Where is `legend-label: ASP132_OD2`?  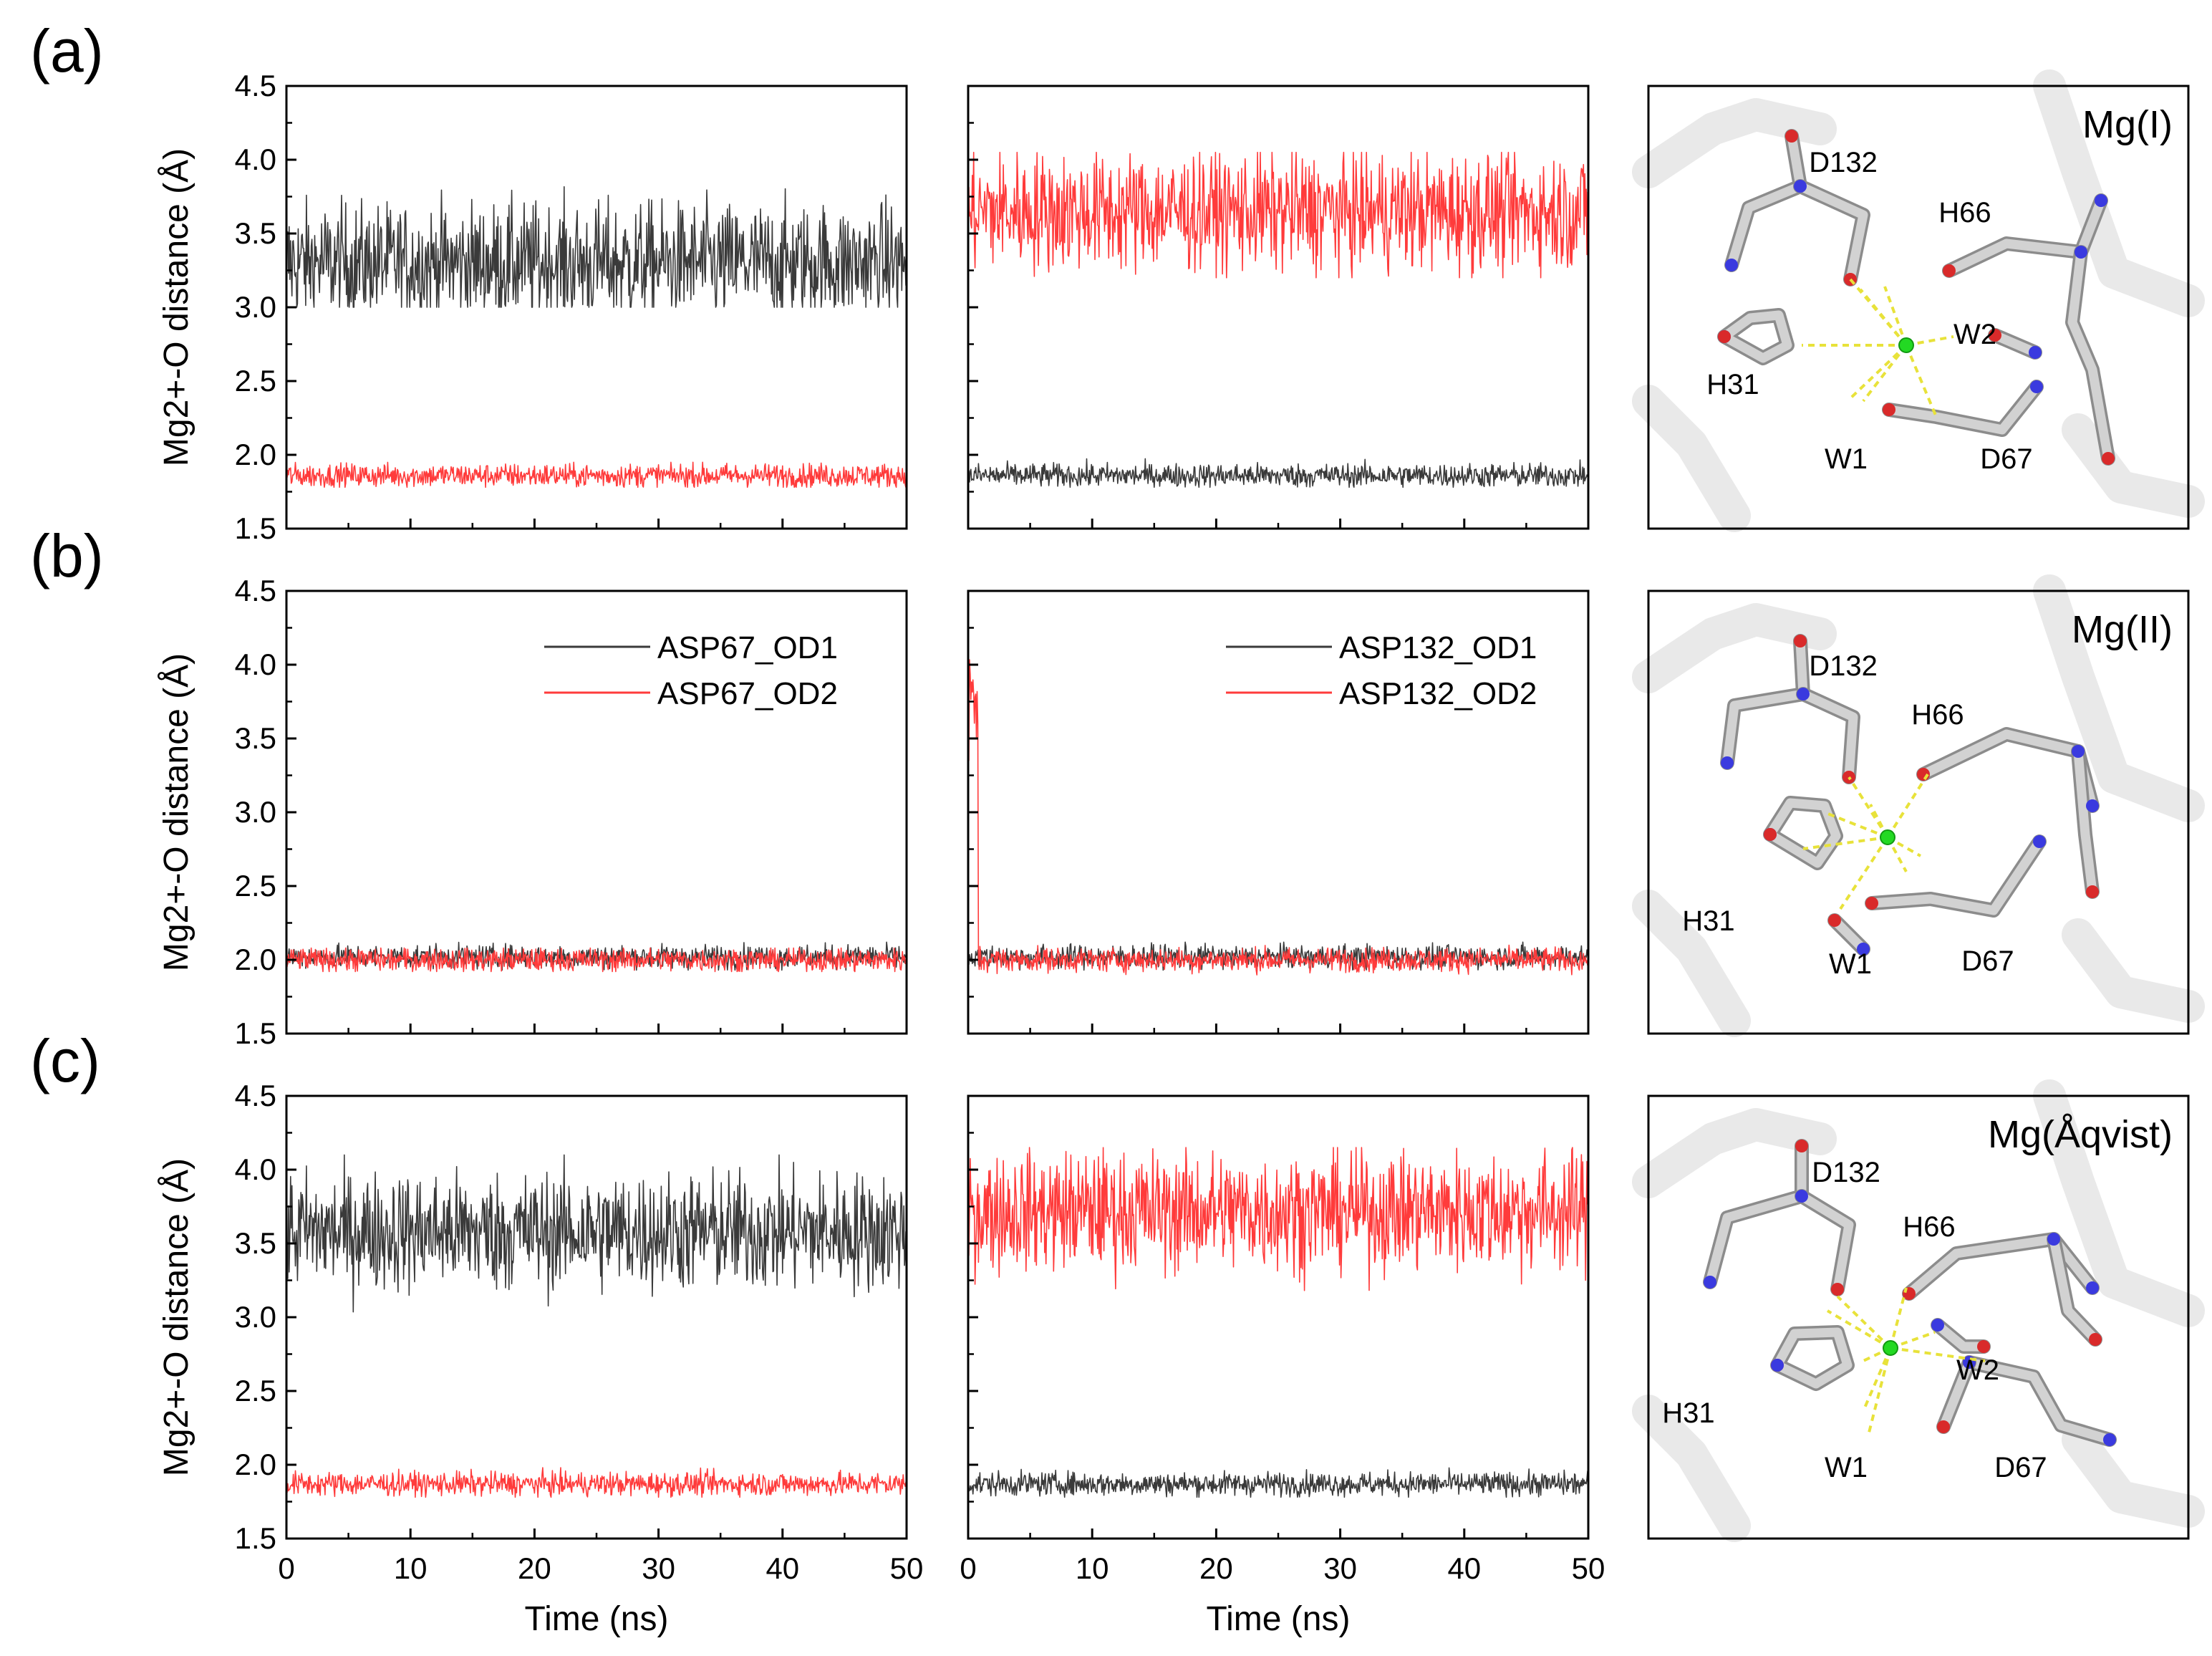 legend-label: ASP132_OD2 is located at coordinates (1438, 693).